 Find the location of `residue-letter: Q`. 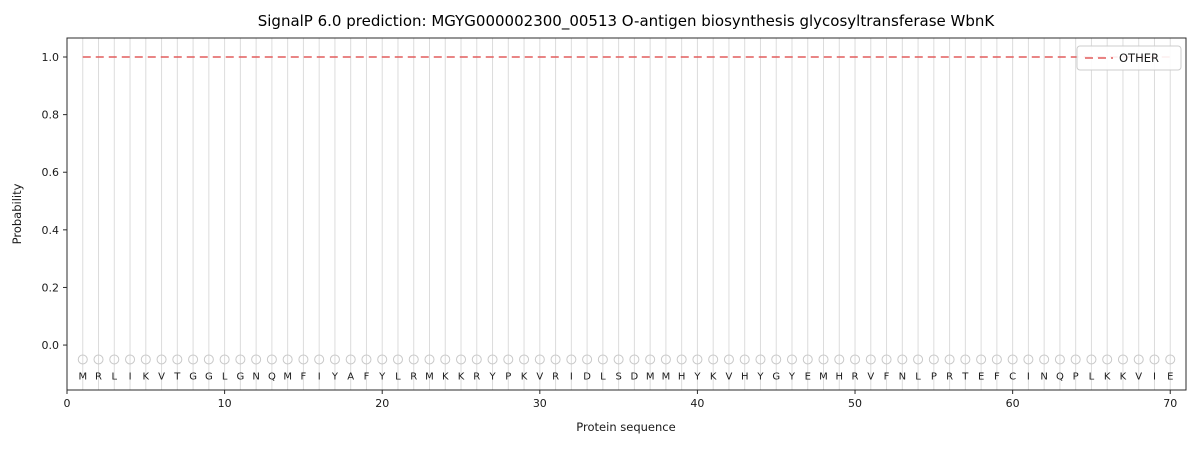

residue-letter: Q is located at coordinates (1060, 376).